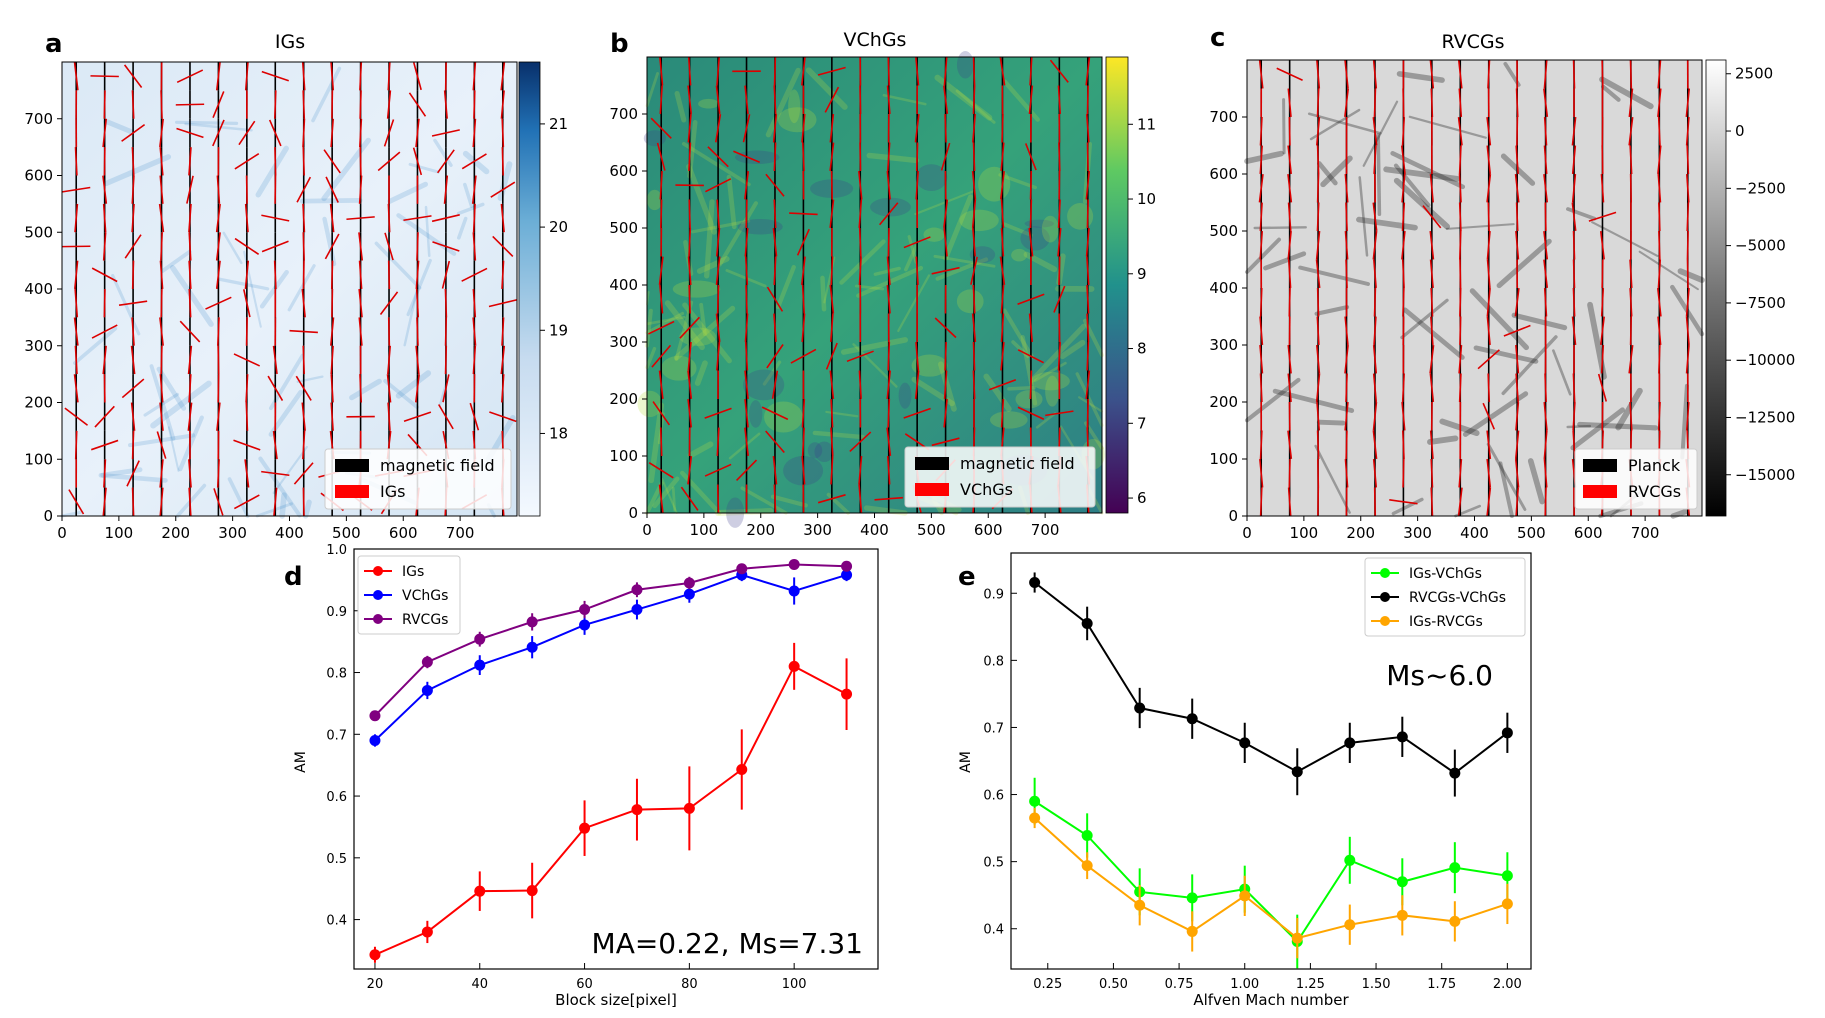 The width and height of the screenshot is (1825, 1018). Describe the element at coordinates (623, 285) in the screenshot. I see `y-tick-label: 400` at that location.